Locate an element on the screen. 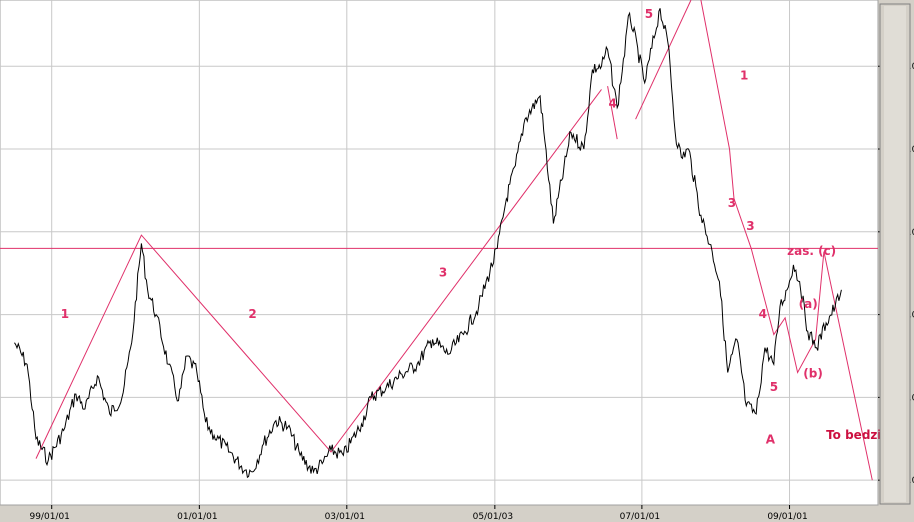  wave-label: zas. (c) is located at coordinates (811, 251).